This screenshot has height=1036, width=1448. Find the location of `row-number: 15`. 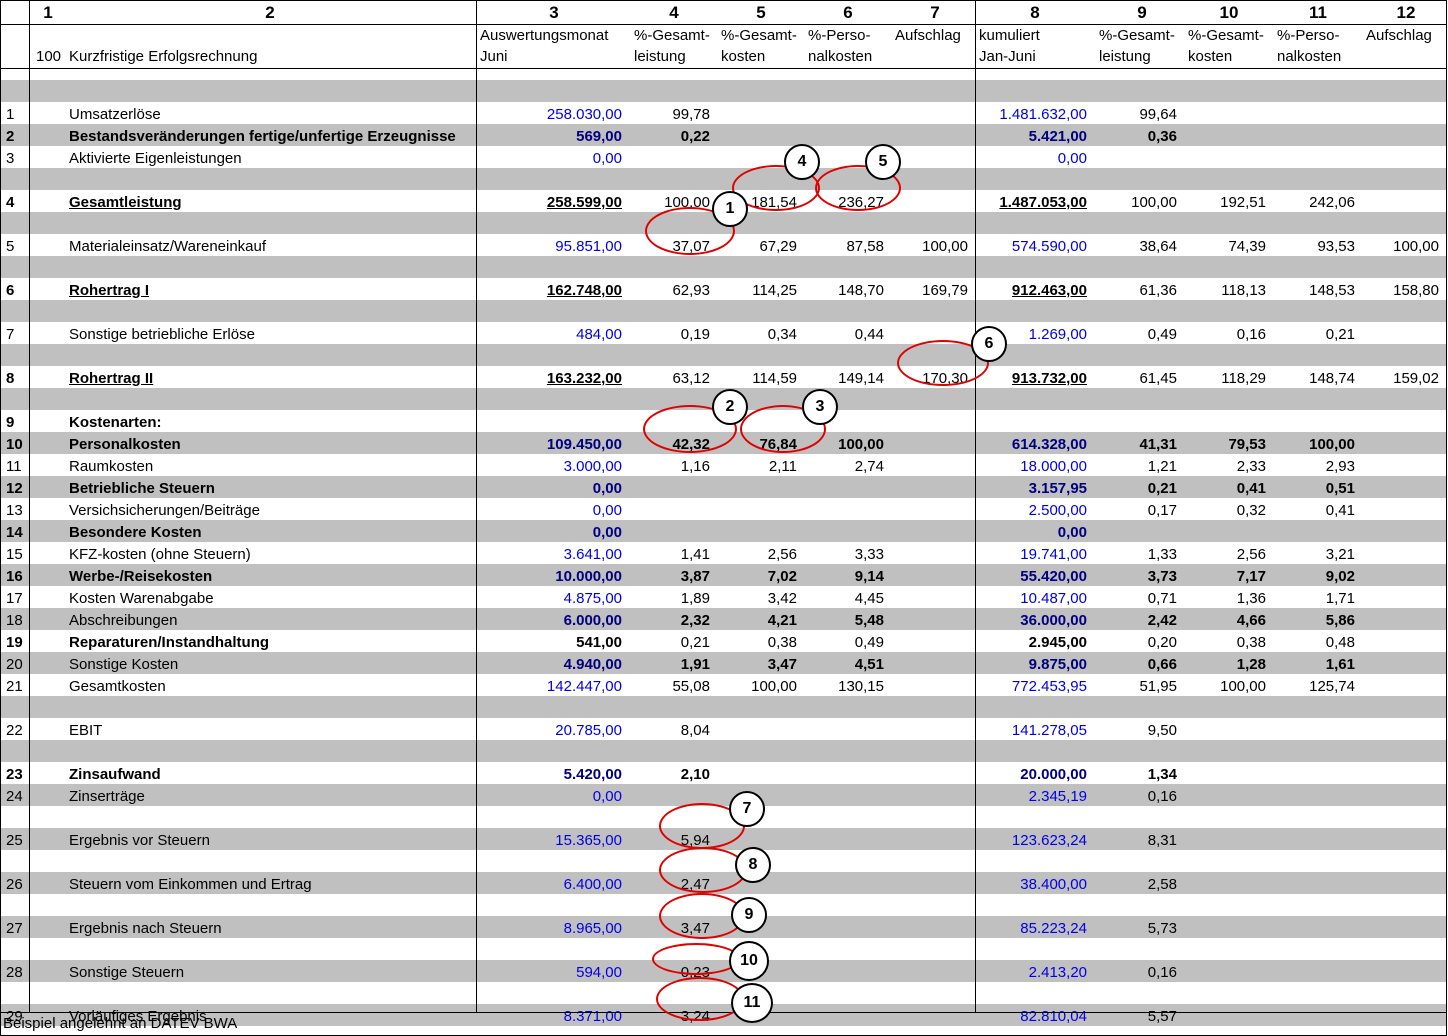

row-number: 15 is located at coordinates (14, 554).